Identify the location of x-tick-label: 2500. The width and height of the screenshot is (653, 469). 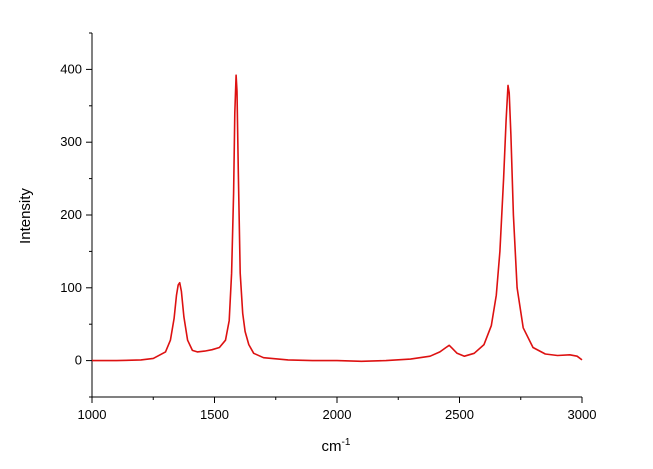
(459, 414).